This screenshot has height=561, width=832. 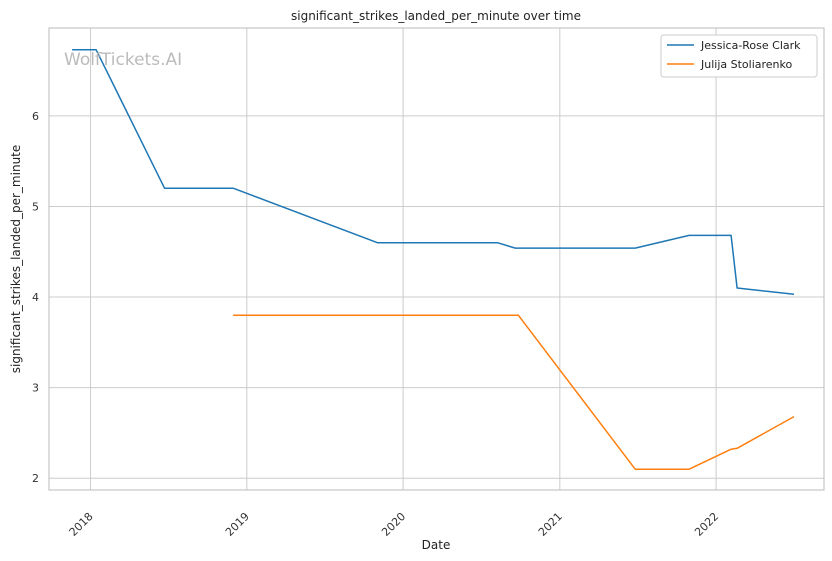 I want to click on x-tick-label: 2019, so click(x=237, y=524).